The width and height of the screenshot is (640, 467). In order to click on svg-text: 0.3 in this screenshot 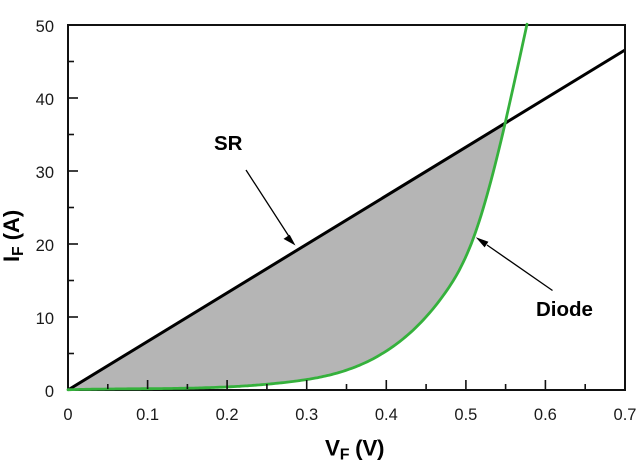, I will do `click(306, 415)`.